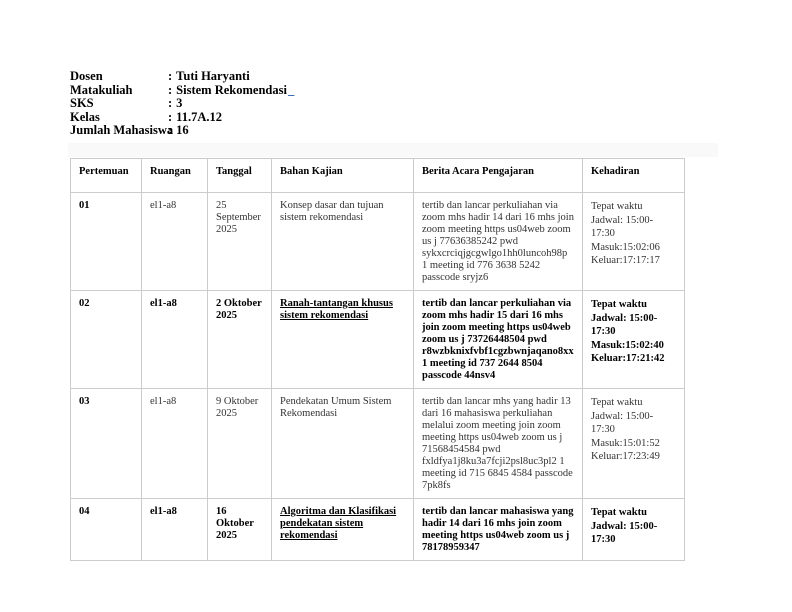 This screenshot has height=612, width=792. Describe the element at coordinates (239, 175) in the screenshot. I see `col-header-tanggal: Tanggal` at that location.